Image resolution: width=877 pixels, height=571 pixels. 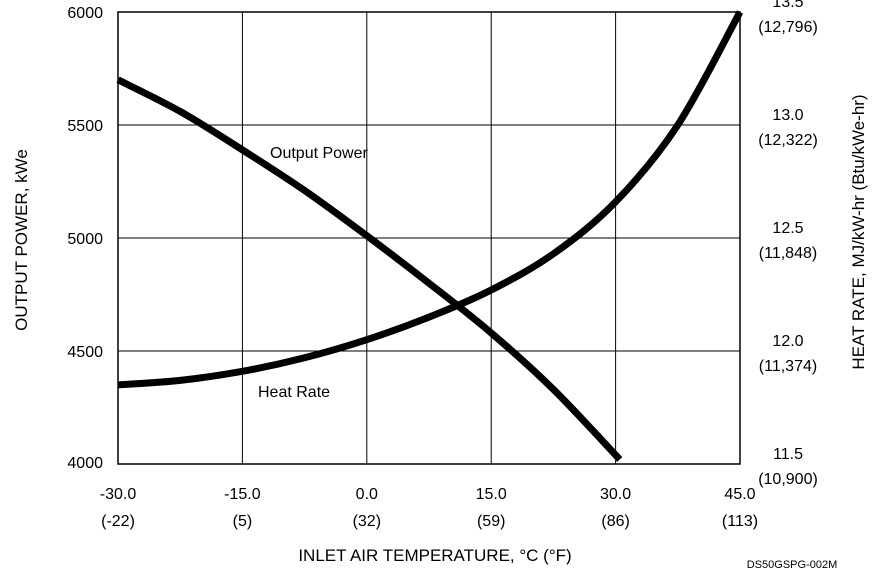 I want to click on x-tick-sublabel: (113), so click(x=740, y=521).